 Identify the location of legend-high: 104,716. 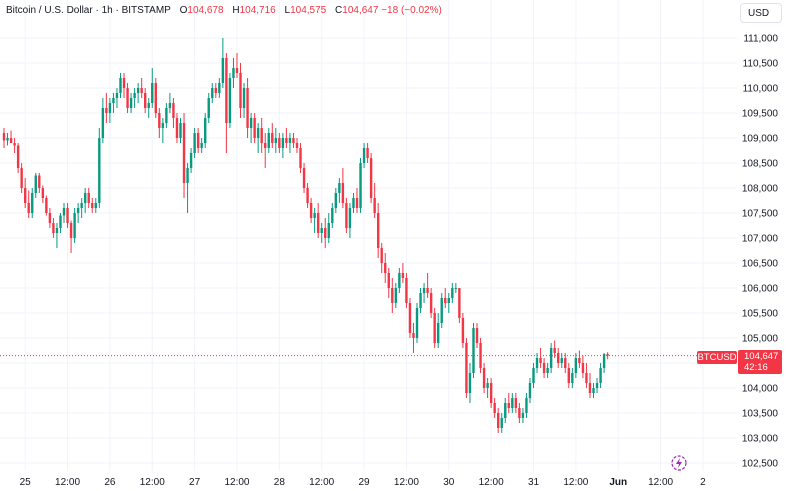
(257, 10).